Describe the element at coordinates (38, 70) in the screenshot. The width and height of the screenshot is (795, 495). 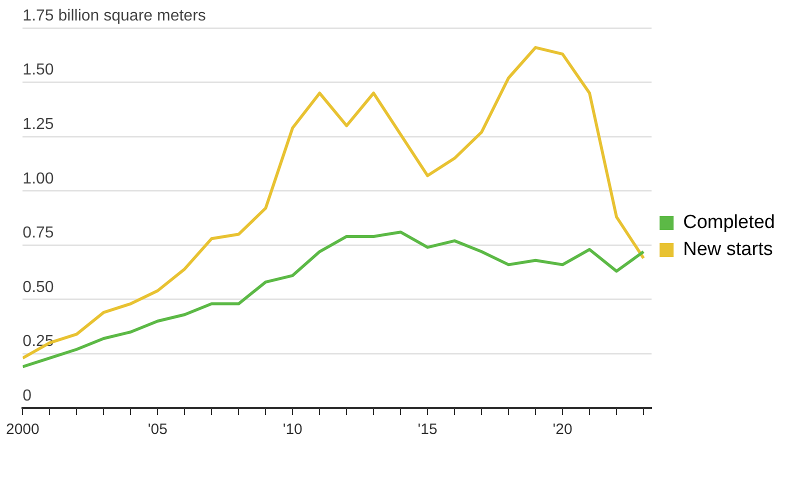
I see `y-tick-label: 1.50` at that location.